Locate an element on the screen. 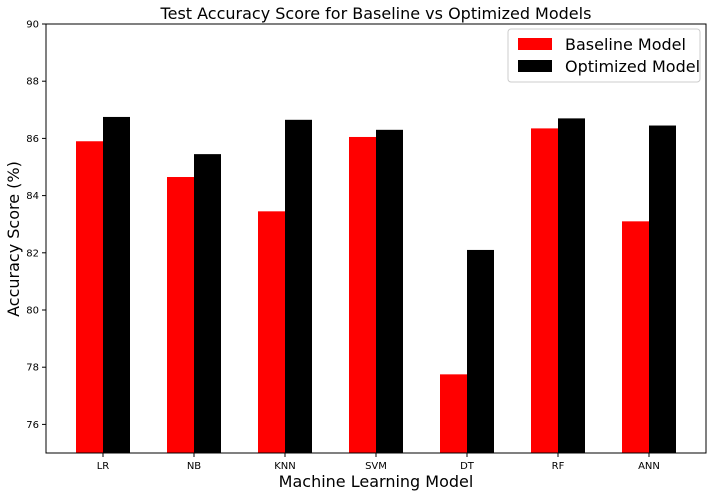 The width and height of the screenshot is (712, 496). bar-optimized-knn is located at coordinates (298, 286).